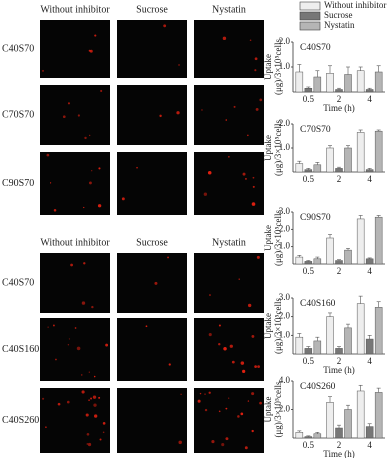 The width and height of the screenshot is (392, 458). What do you see at coordinates (278, 409) in the screenshot?
I see `y-axis-label: (μg)/3×10⁵cells` at bounding box center [278, 409].